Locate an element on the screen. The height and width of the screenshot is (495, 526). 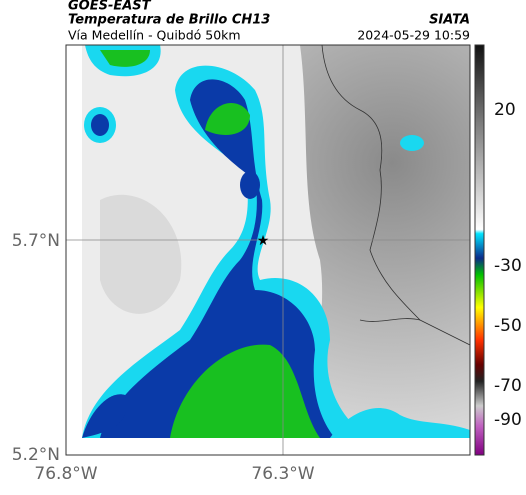
y-tick-label: 5.7°N is located at coordinates (36, 241).